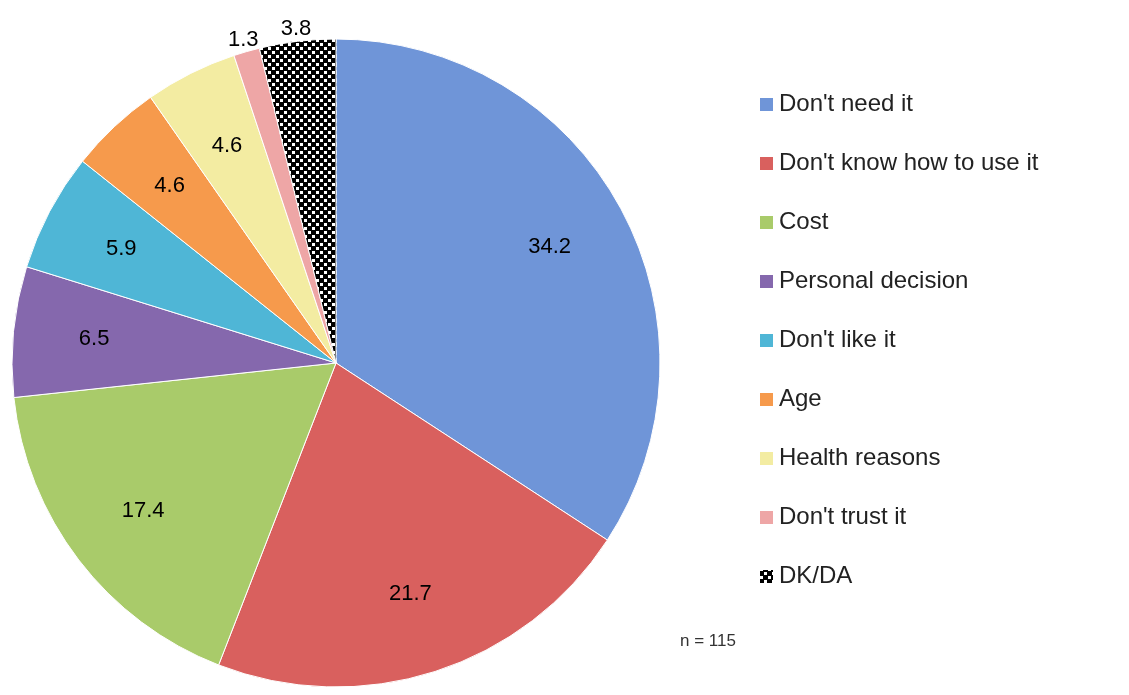 The image size is (1129, 695). Describe the element at coordinates (843, 516) in the screenshot. I see `legend-label: Don't trust it` at that location.